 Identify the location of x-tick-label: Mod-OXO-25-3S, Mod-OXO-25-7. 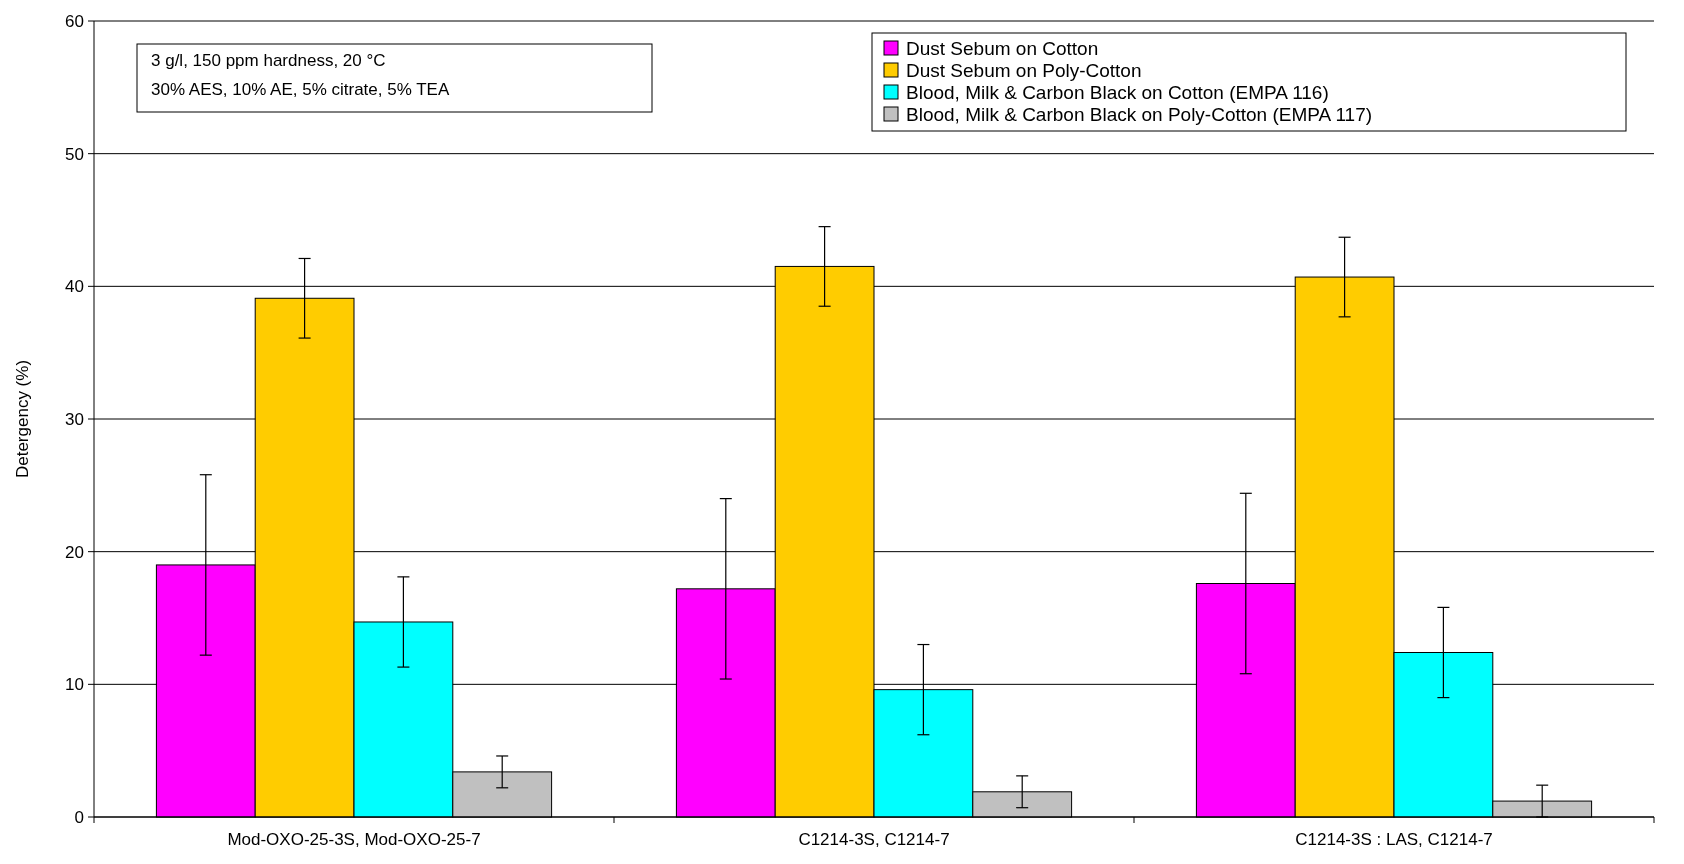
(354, 839).